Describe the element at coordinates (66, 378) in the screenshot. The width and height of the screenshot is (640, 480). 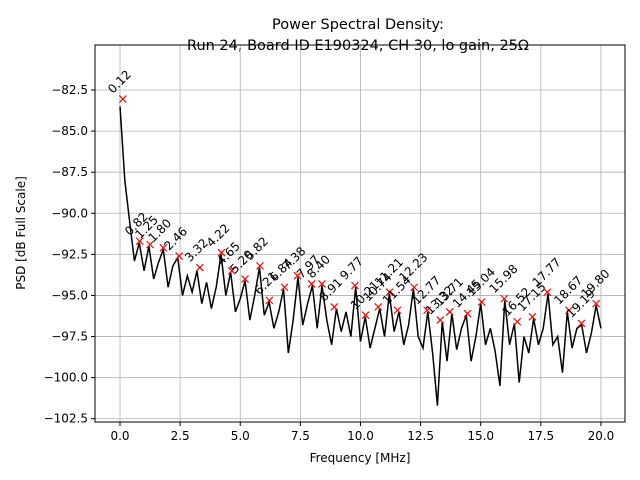
I see `y-tick-label: −100.0` at that location.